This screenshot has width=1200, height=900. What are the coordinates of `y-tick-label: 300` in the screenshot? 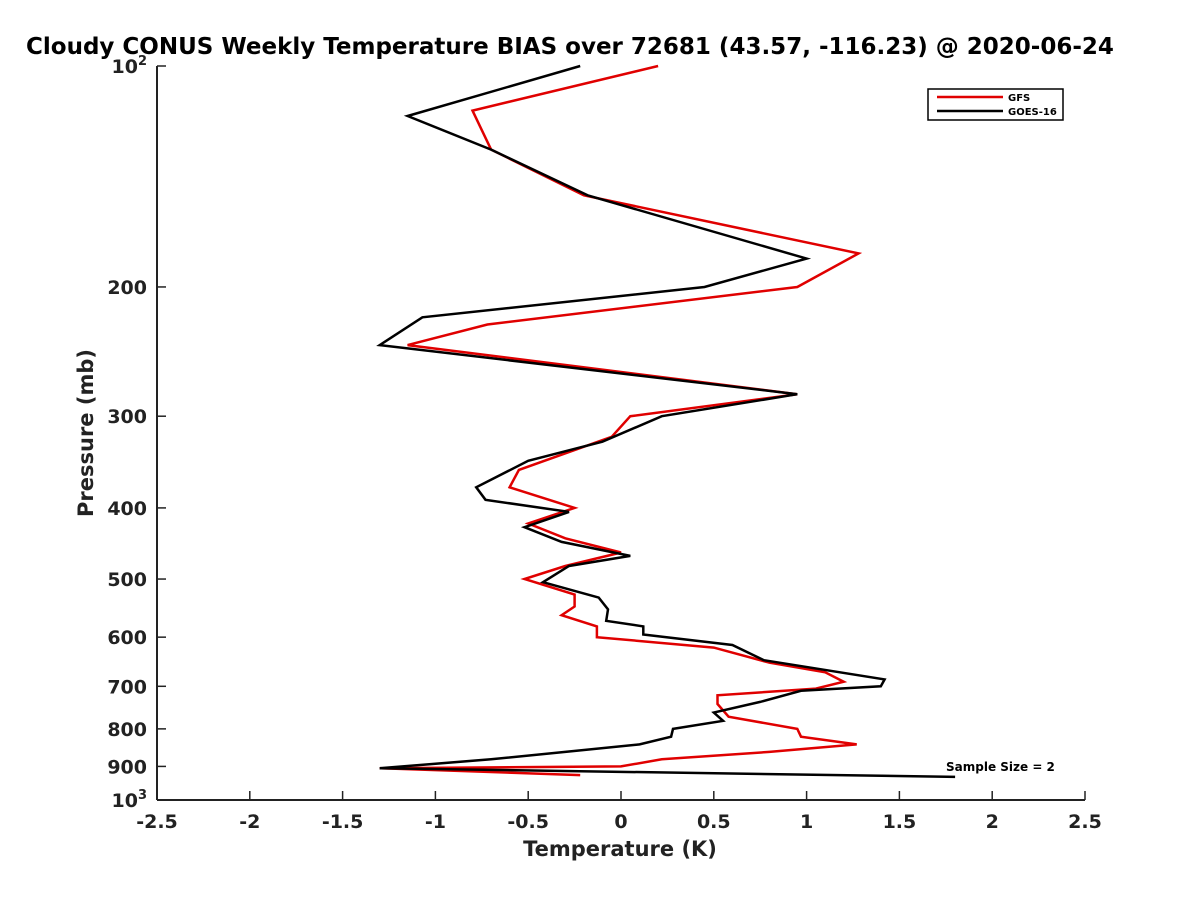 It's located at (127, 417).